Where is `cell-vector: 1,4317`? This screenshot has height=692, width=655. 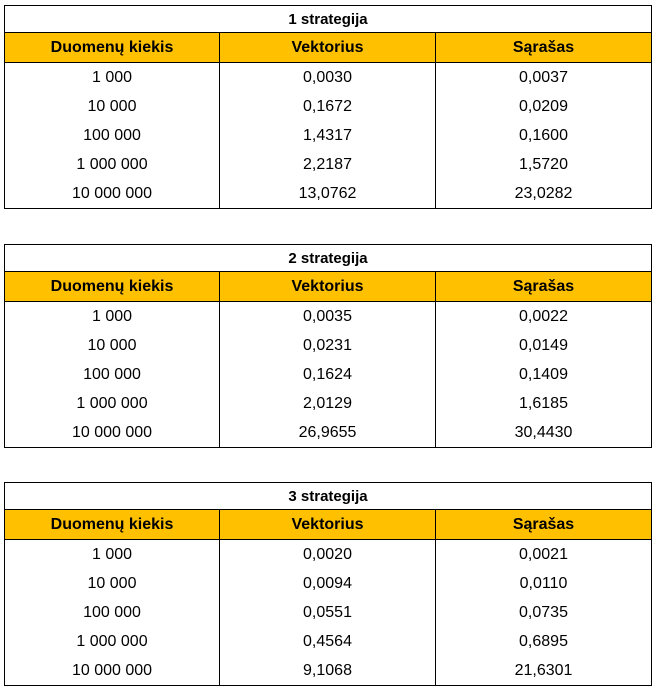 cell-vector: 1,4317 is located at coordinates (327, 135).